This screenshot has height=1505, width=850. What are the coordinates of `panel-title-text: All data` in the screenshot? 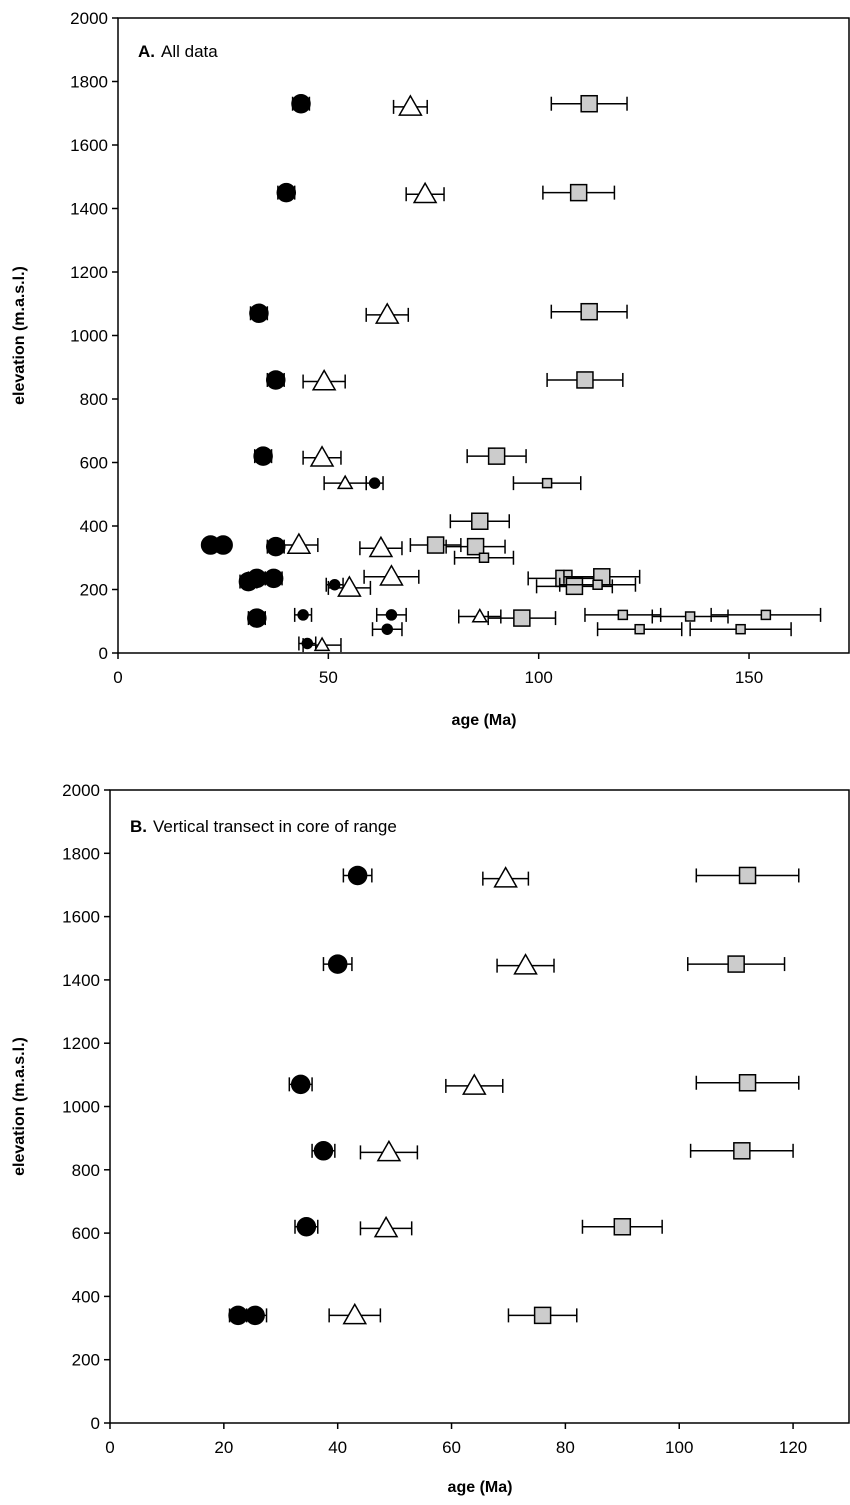 It's located at (189, 51).